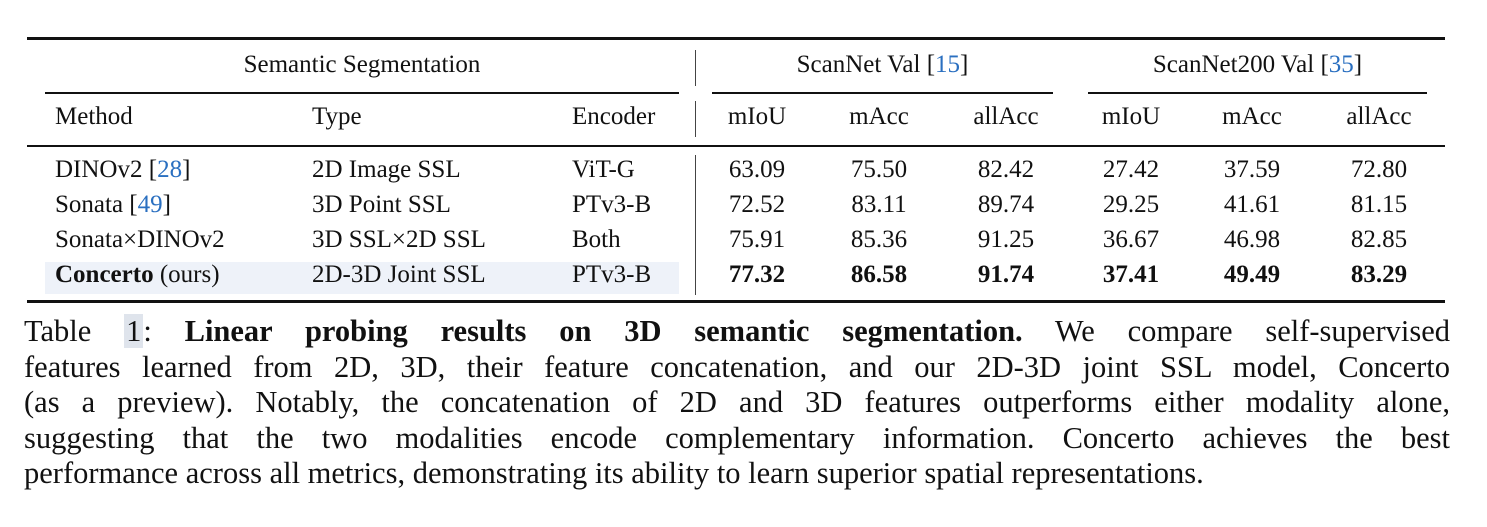  What do you see at coordinates (1379, 239) in the screenshot?
I see `table-cell-value: 82.85` at bounding box center [1379, 239].